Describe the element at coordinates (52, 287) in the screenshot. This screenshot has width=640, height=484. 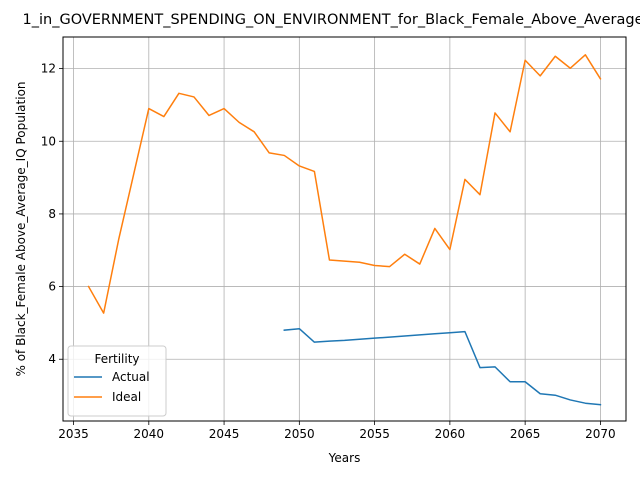
I see `y-tick-label: 6` at that location.